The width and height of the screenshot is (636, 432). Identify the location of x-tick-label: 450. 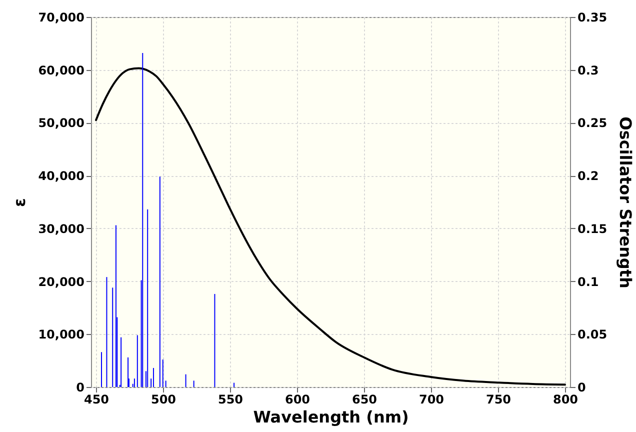
(97, 399).